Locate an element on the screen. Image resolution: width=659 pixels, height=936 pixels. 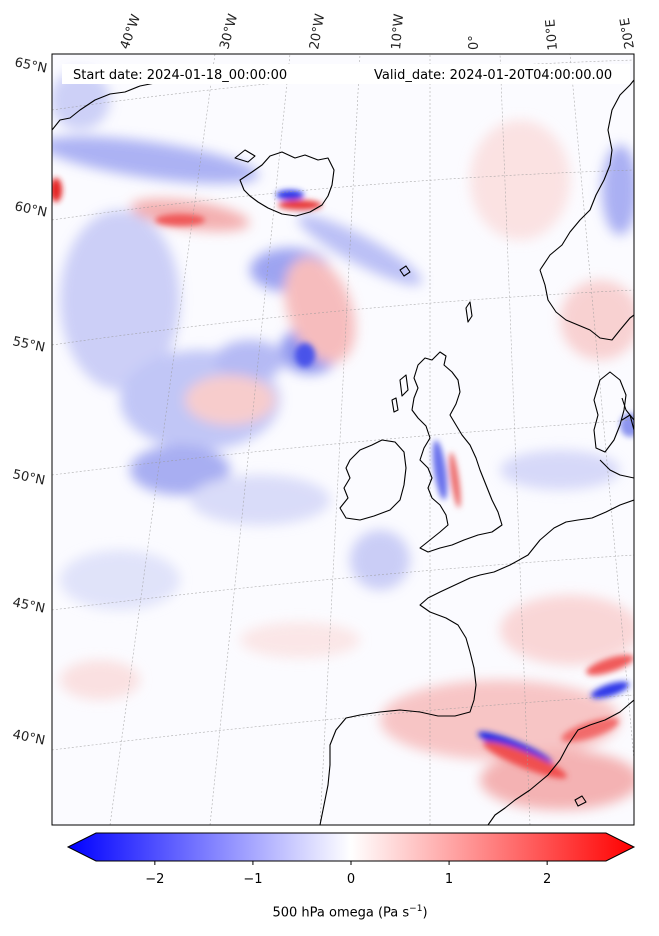
colorbar-tick-label: 0 is located at coordinates (351, 879).